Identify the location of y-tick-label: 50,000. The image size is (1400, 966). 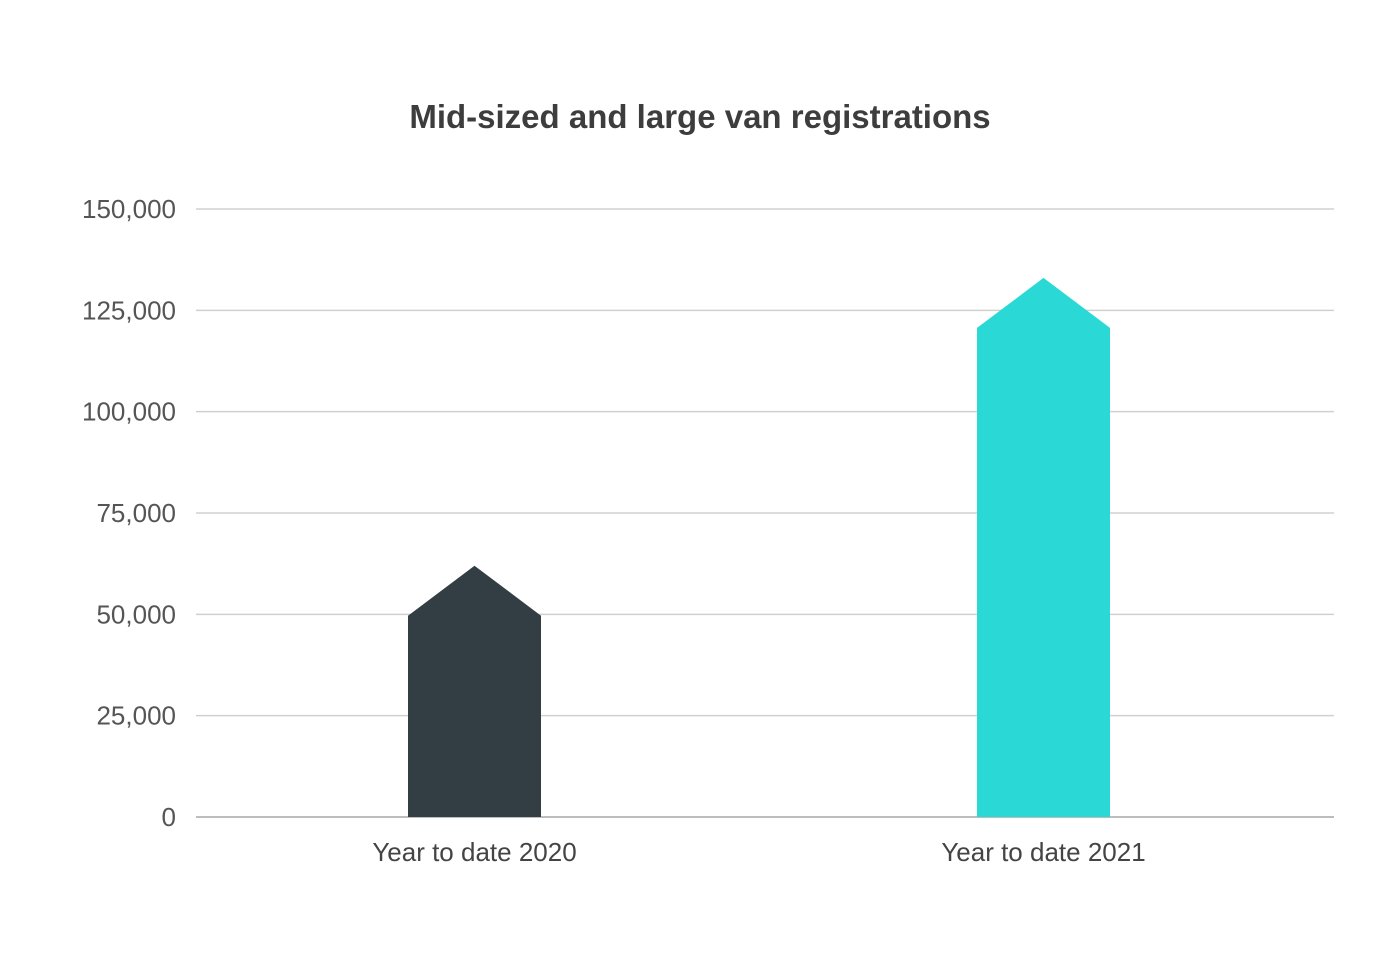
(136, 614).